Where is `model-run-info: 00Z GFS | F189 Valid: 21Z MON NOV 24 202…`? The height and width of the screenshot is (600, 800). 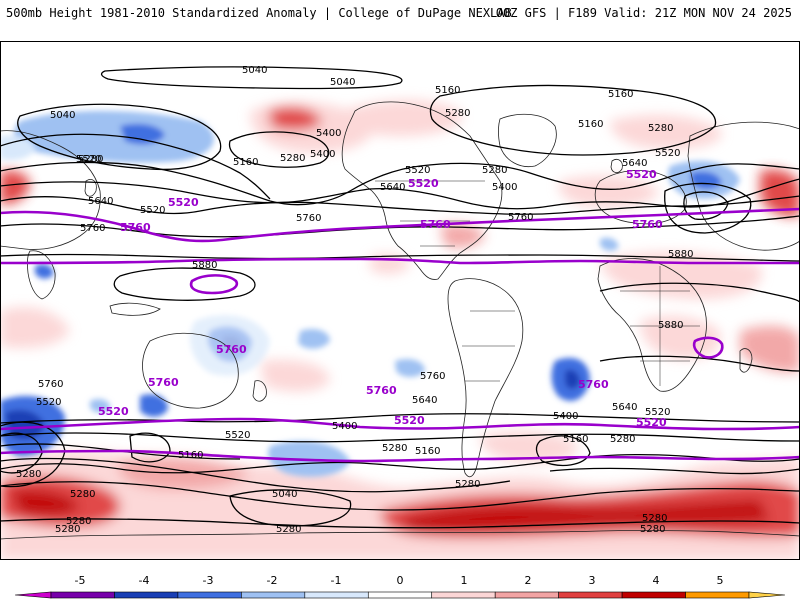
model-run-info: 00Z GFS | F189 Valid: 21Z MON NOV 24 202… is located at coordinates (643, 13).